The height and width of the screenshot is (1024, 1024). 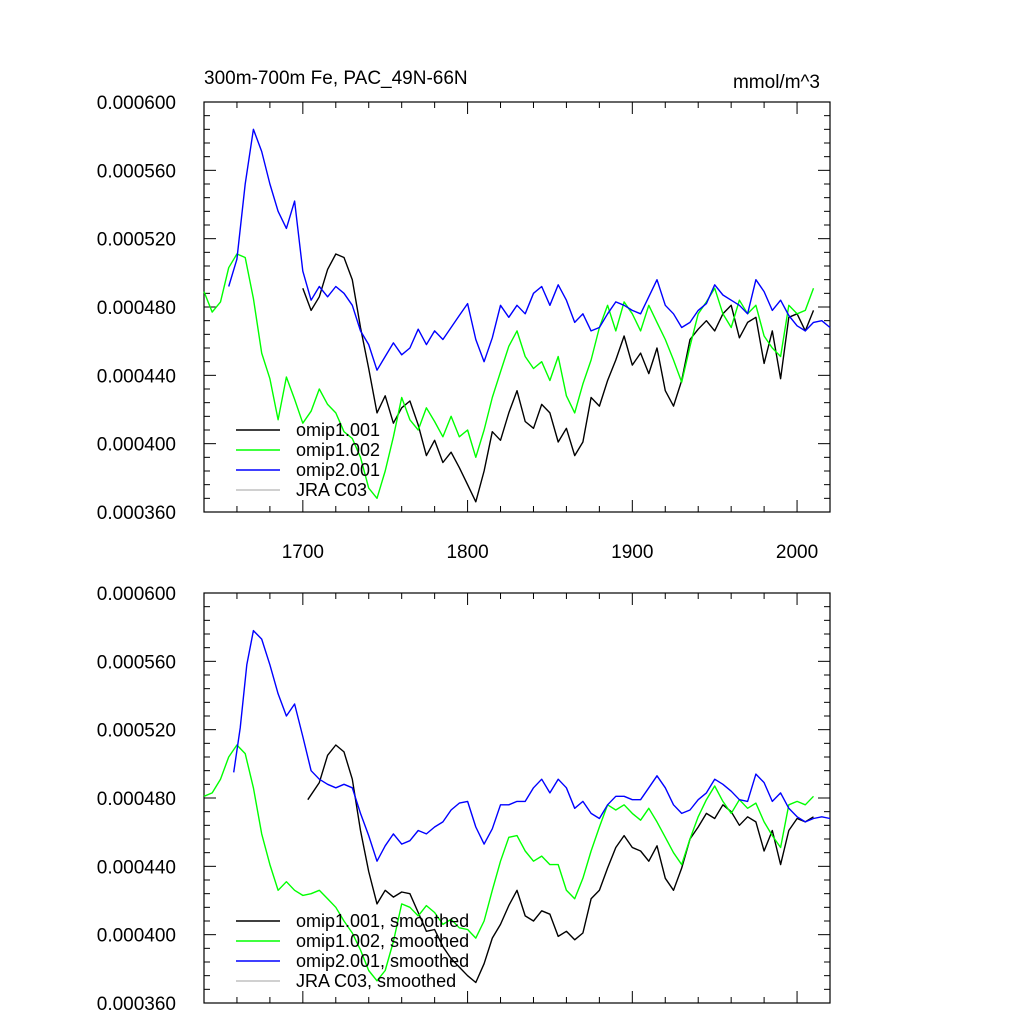 What do you see at coordinates (467, 552) in the screenshot?
I see `x-tick-label: 1800` at bounding box center [467, 552].